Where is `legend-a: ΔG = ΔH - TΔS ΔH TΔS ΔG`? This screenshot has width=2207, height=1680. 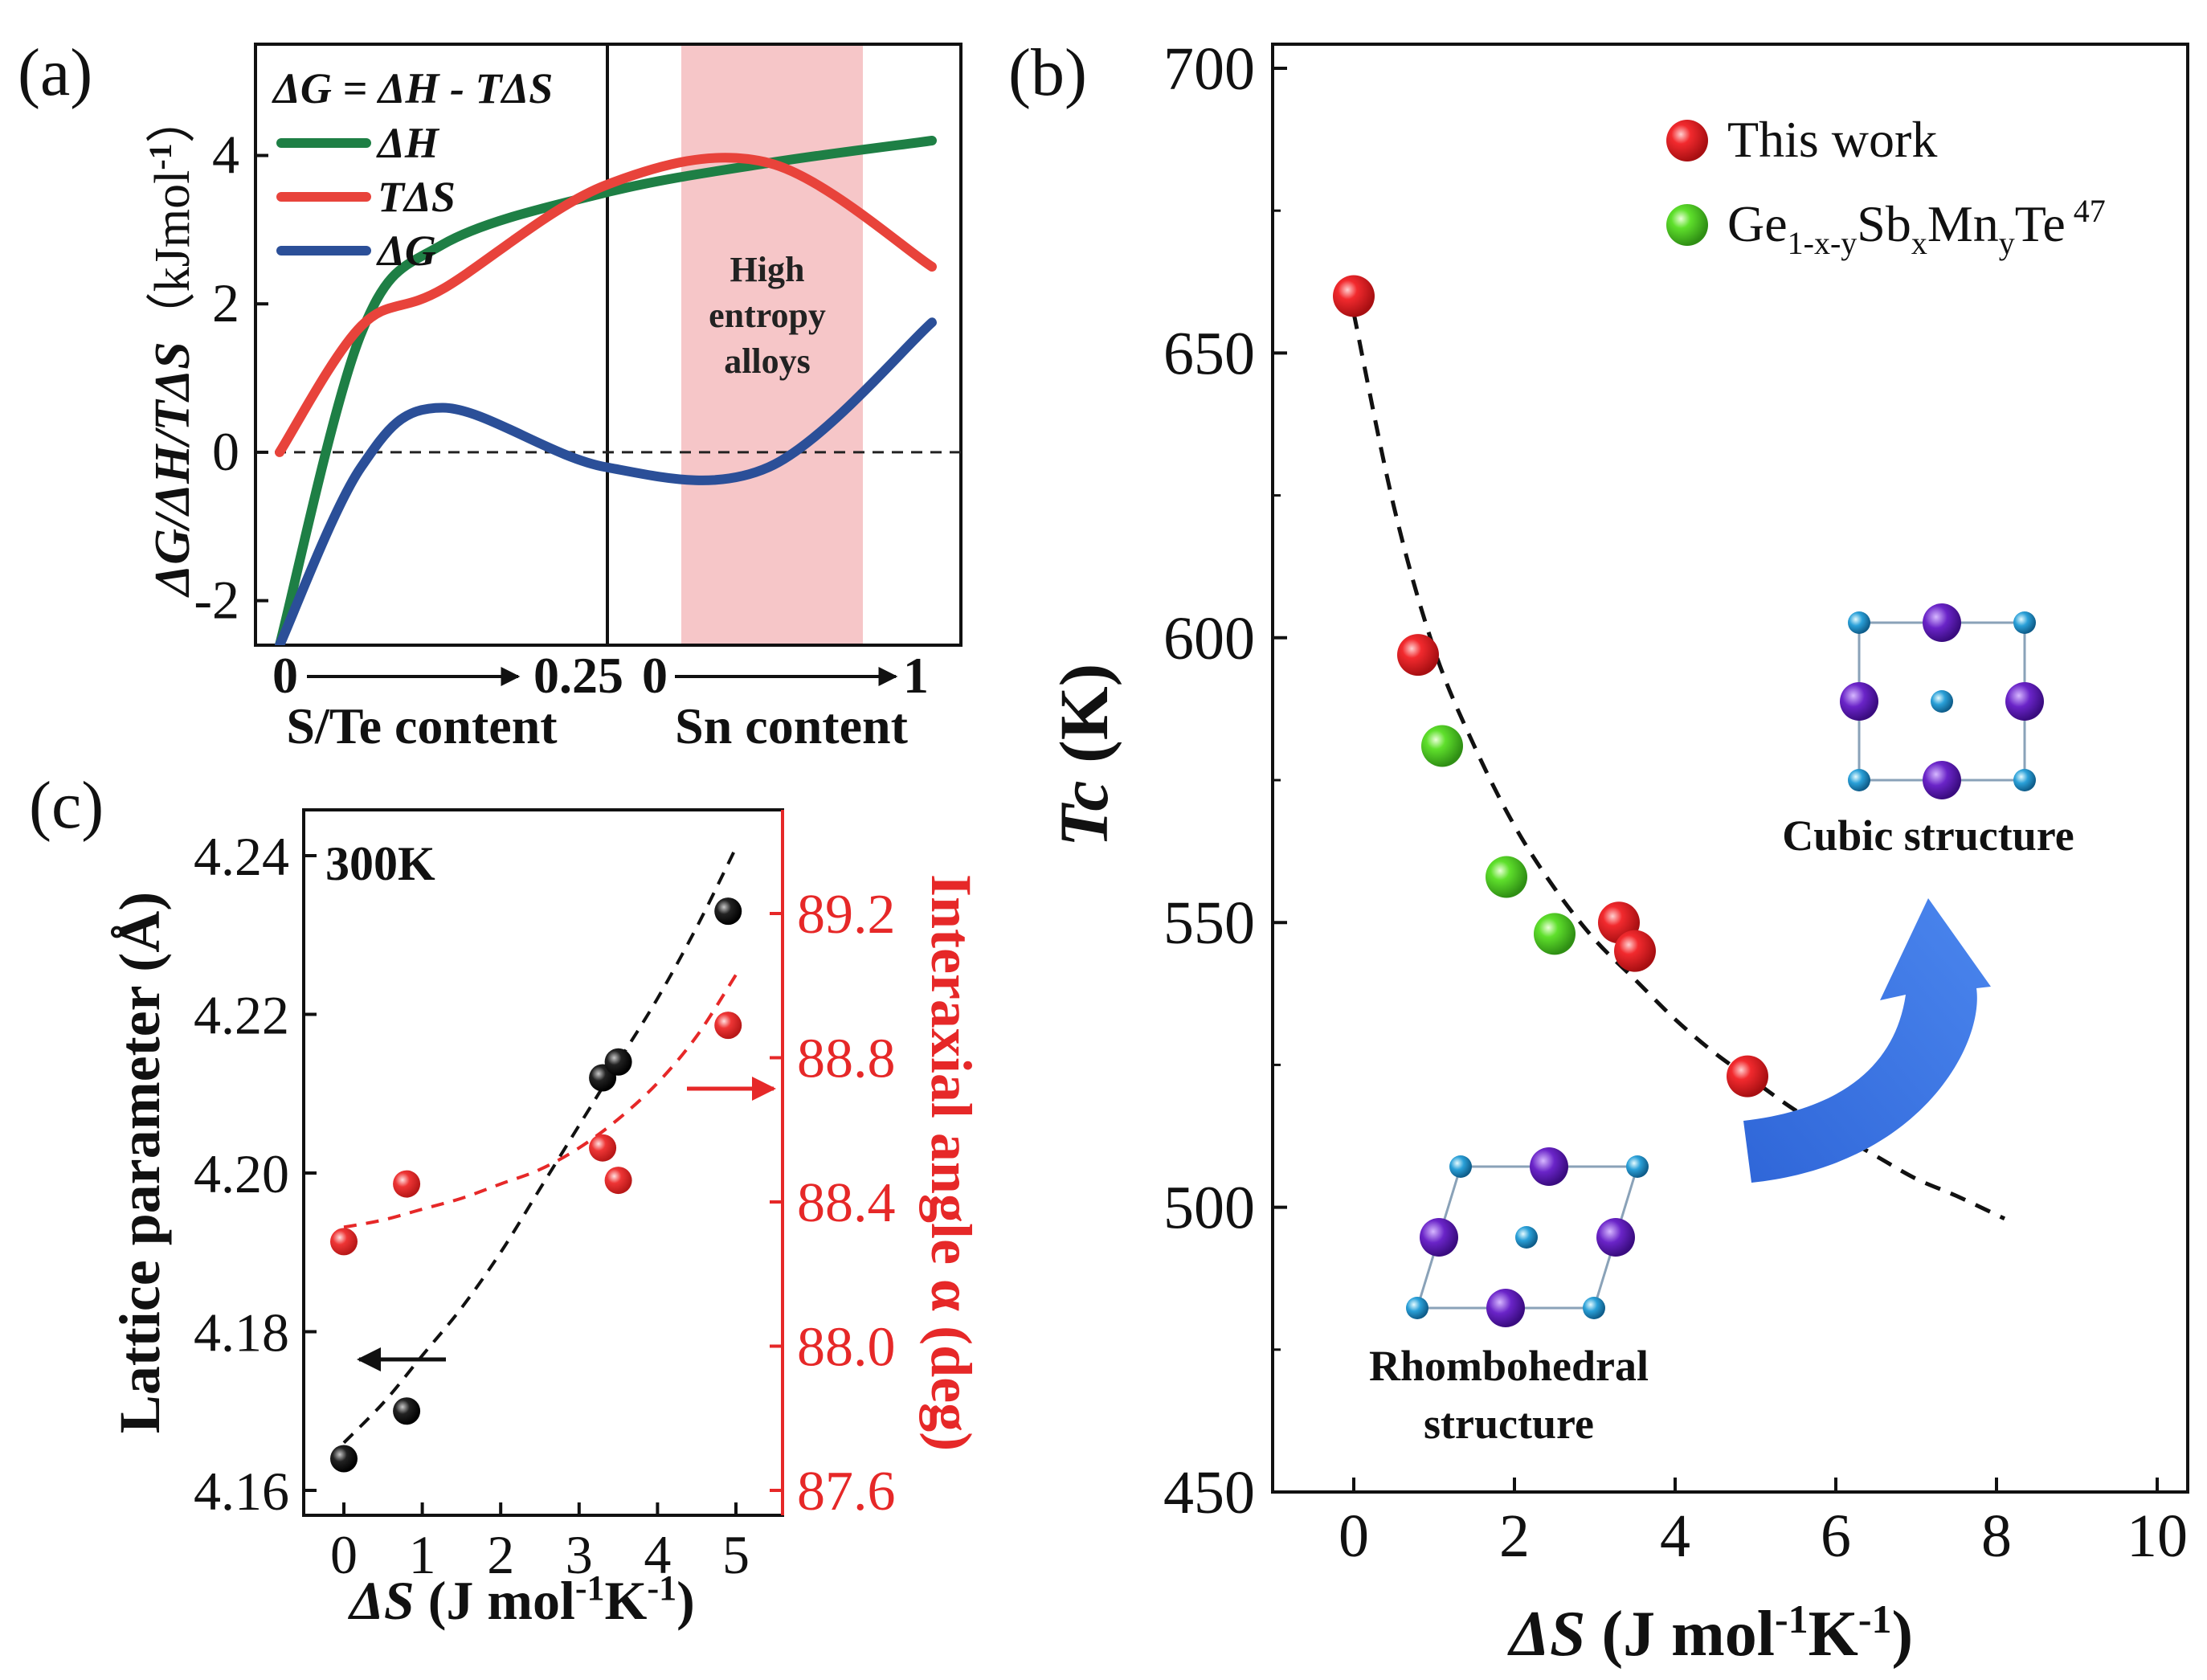
legend-a: ΔG = ΔH - TΔS ΔH TΔS ΔG is located at coordinates (413, 169).